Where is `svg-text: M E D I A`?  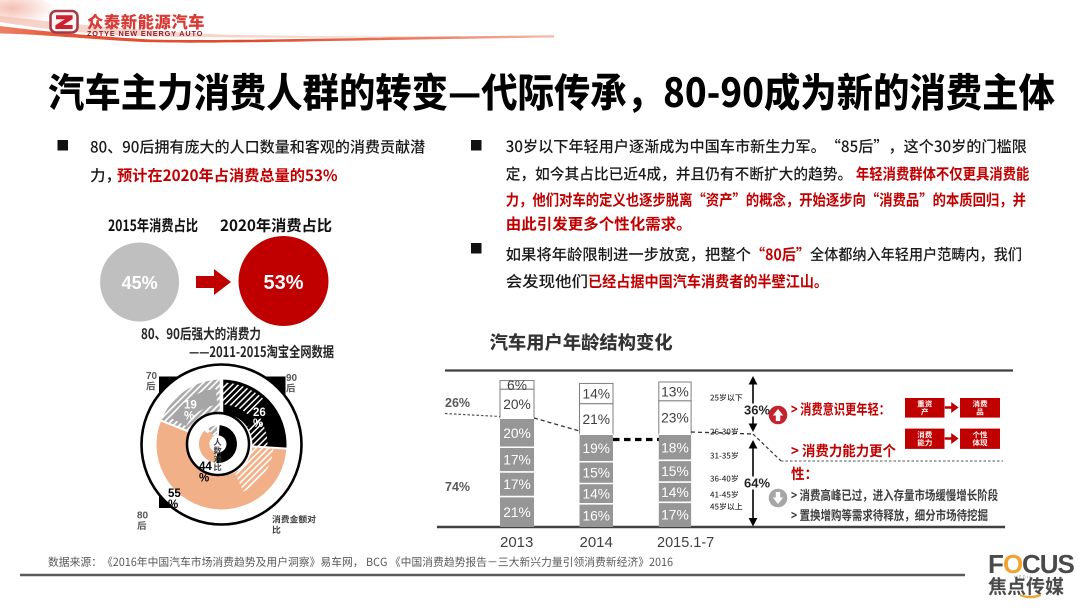 svg-text: M E D I A is located at coordinates (1023, 577).